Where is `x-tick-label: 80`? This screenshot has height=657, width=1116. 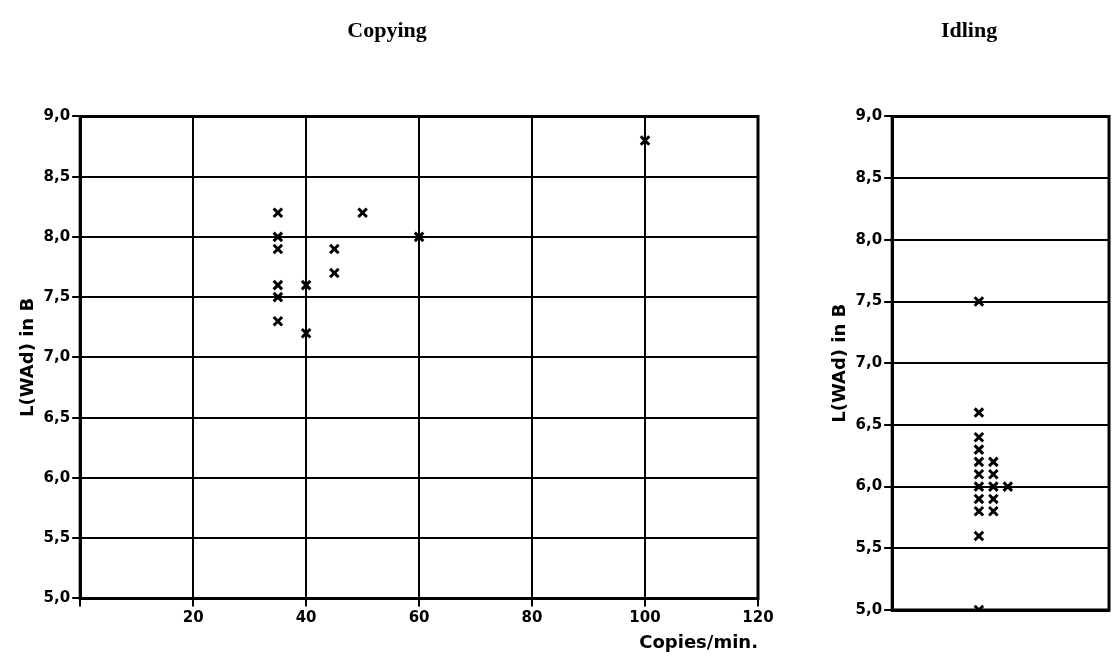
x-tick-label: 80 is located at coordinates (532, 617).